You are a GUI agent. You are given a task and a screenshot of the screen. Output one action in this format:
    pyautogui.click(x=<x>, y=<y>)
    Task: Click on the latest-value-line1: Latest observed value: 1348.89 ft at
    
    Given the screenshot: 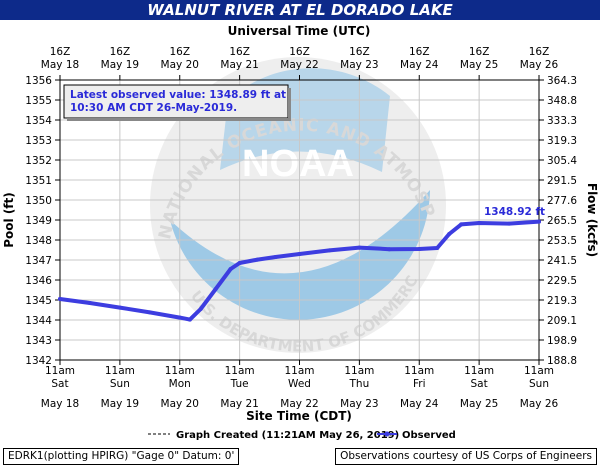 What is the action you would take?
    pyautogui.click(x=178, y=95)
    